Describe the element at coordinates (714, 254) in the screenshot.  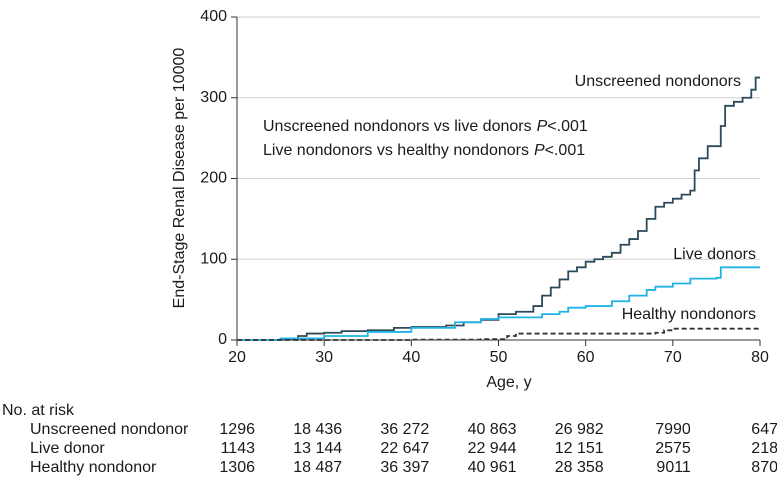
I see `series-label: Live donors` at that location.